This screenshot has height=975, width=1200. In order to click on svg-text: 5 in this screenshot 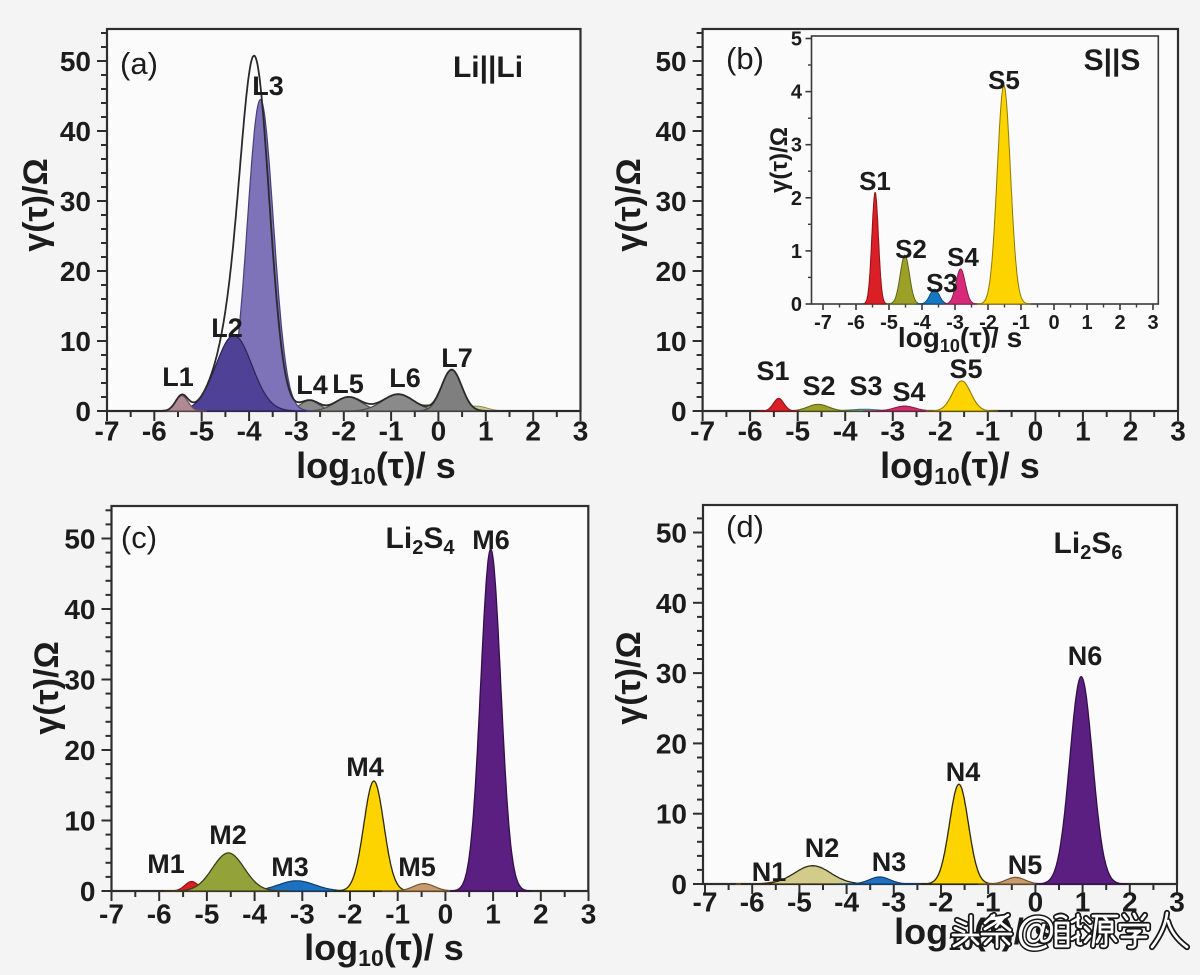, I will do `click(796, 40)`.